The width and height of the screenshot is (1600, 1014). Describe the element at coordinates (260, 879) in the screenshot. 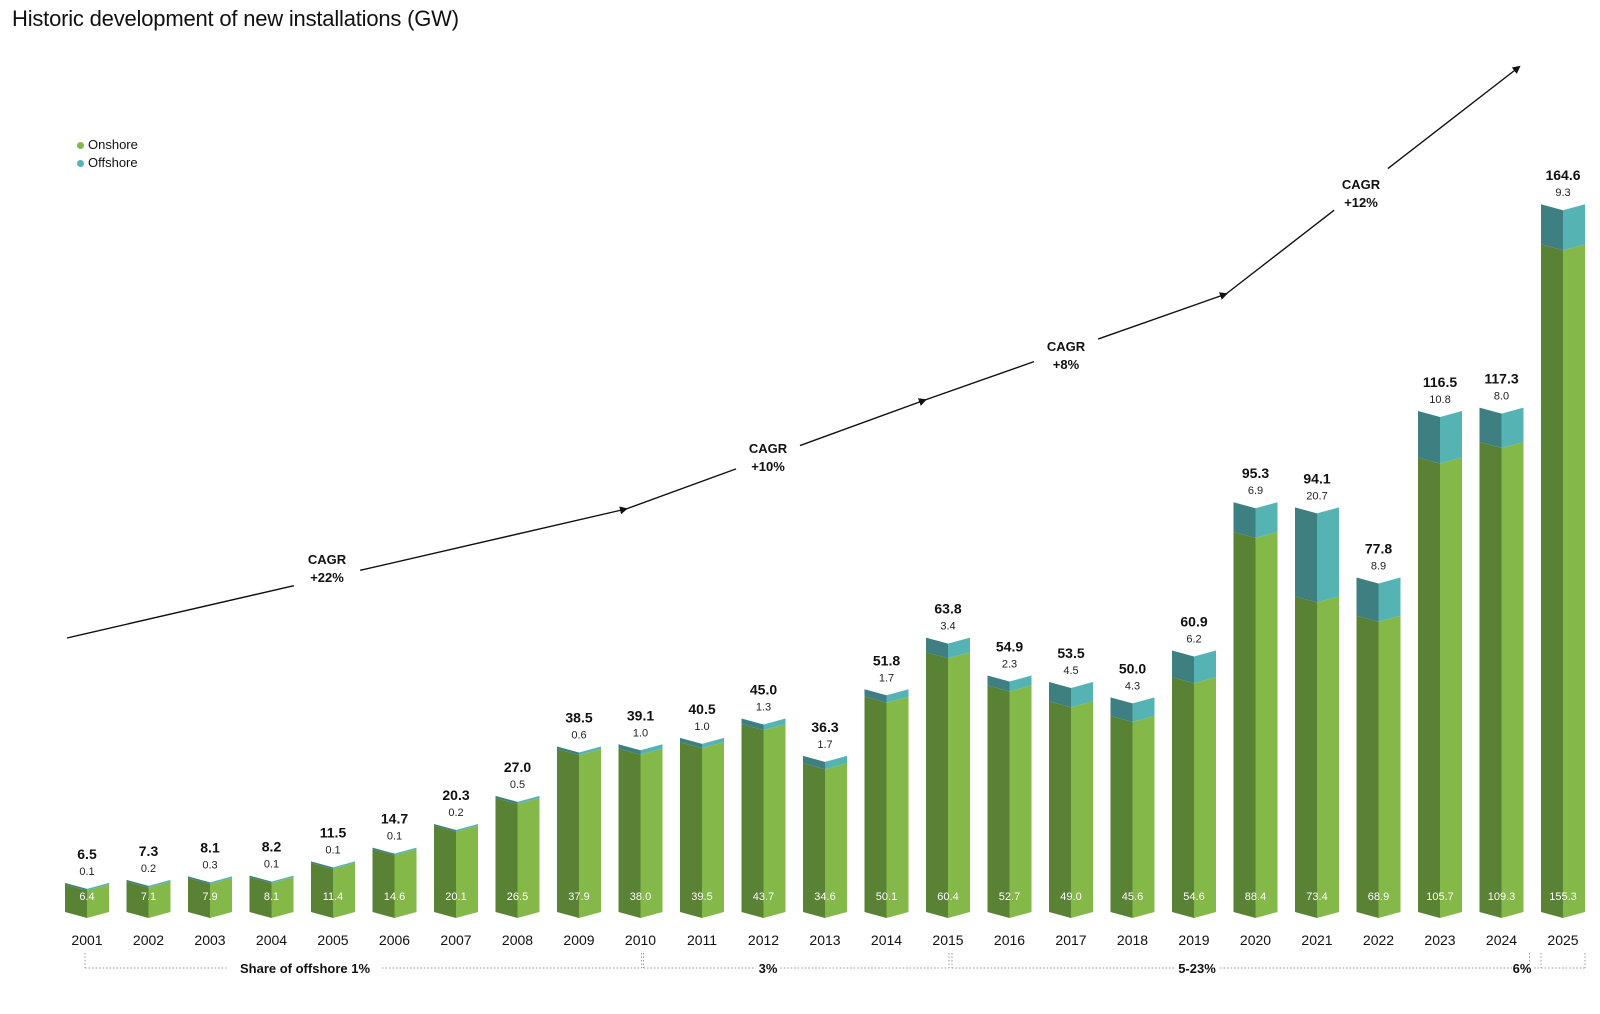

I see `bar-offshore-2004-left-face` at that location.